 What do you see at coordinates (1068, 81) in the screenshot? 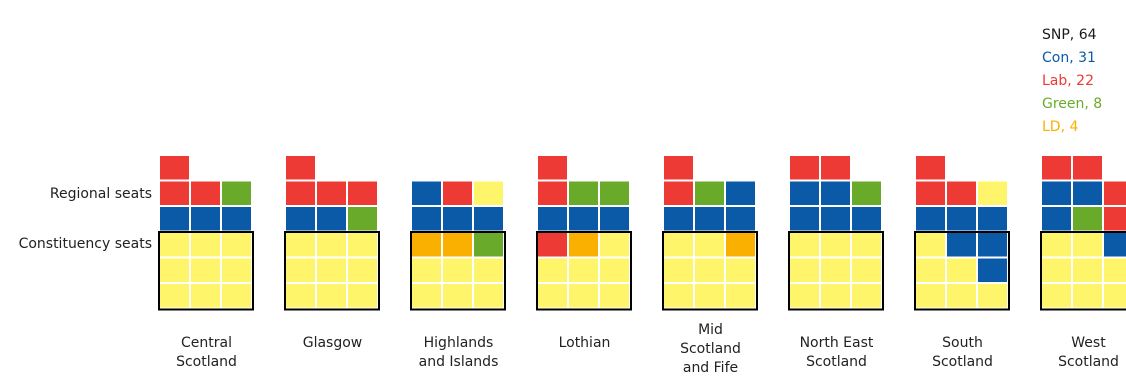
I see `legend-item-lab: Lab, 22` at bounding box center [1068, 81].